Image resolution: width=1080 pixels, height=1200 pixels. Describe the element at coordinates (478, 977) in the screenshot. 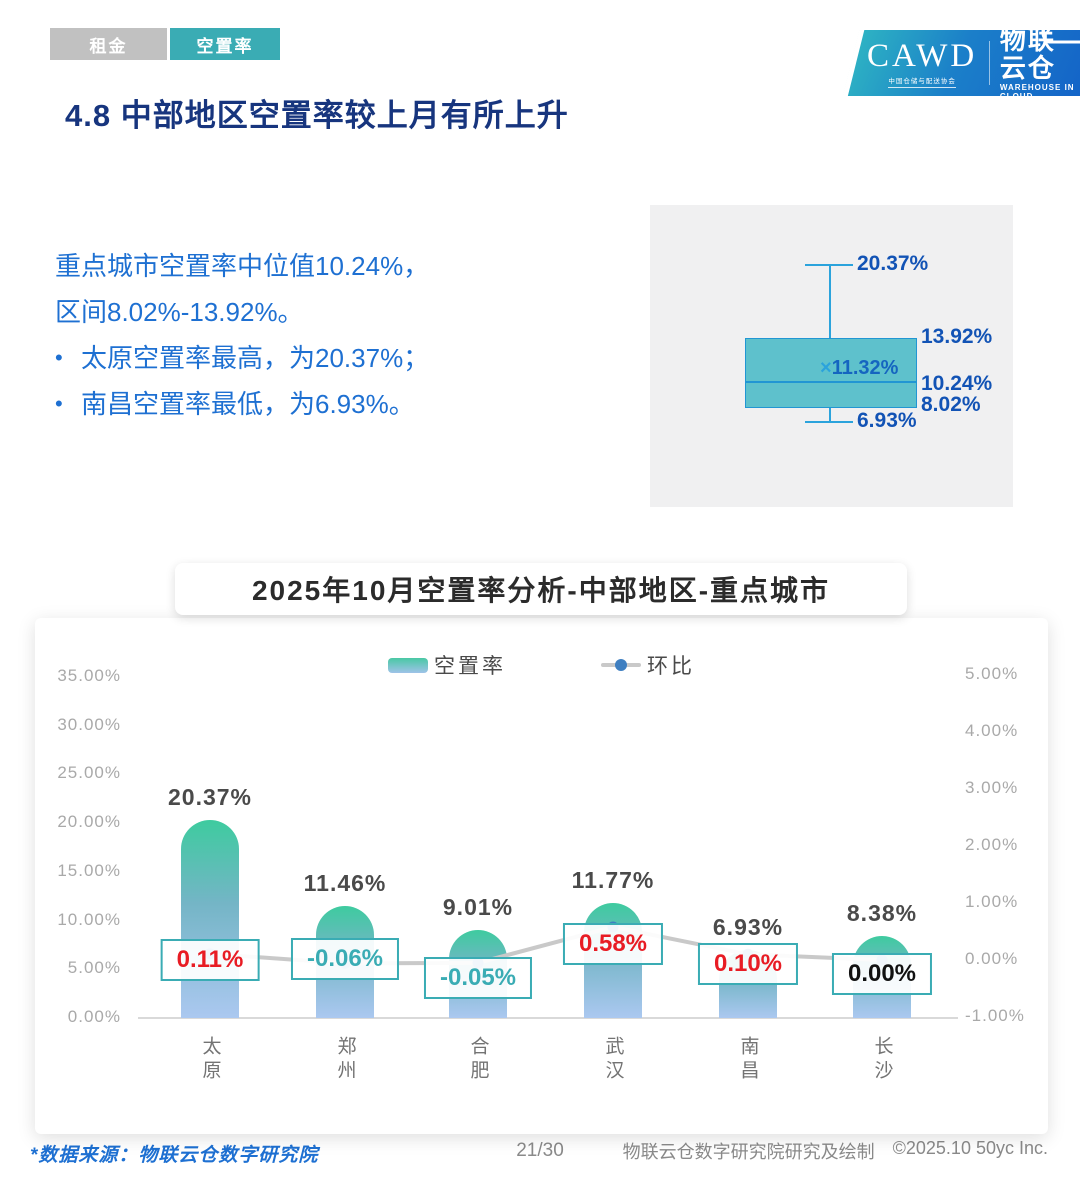

I see `line-point-label: -0.05%` at that location.